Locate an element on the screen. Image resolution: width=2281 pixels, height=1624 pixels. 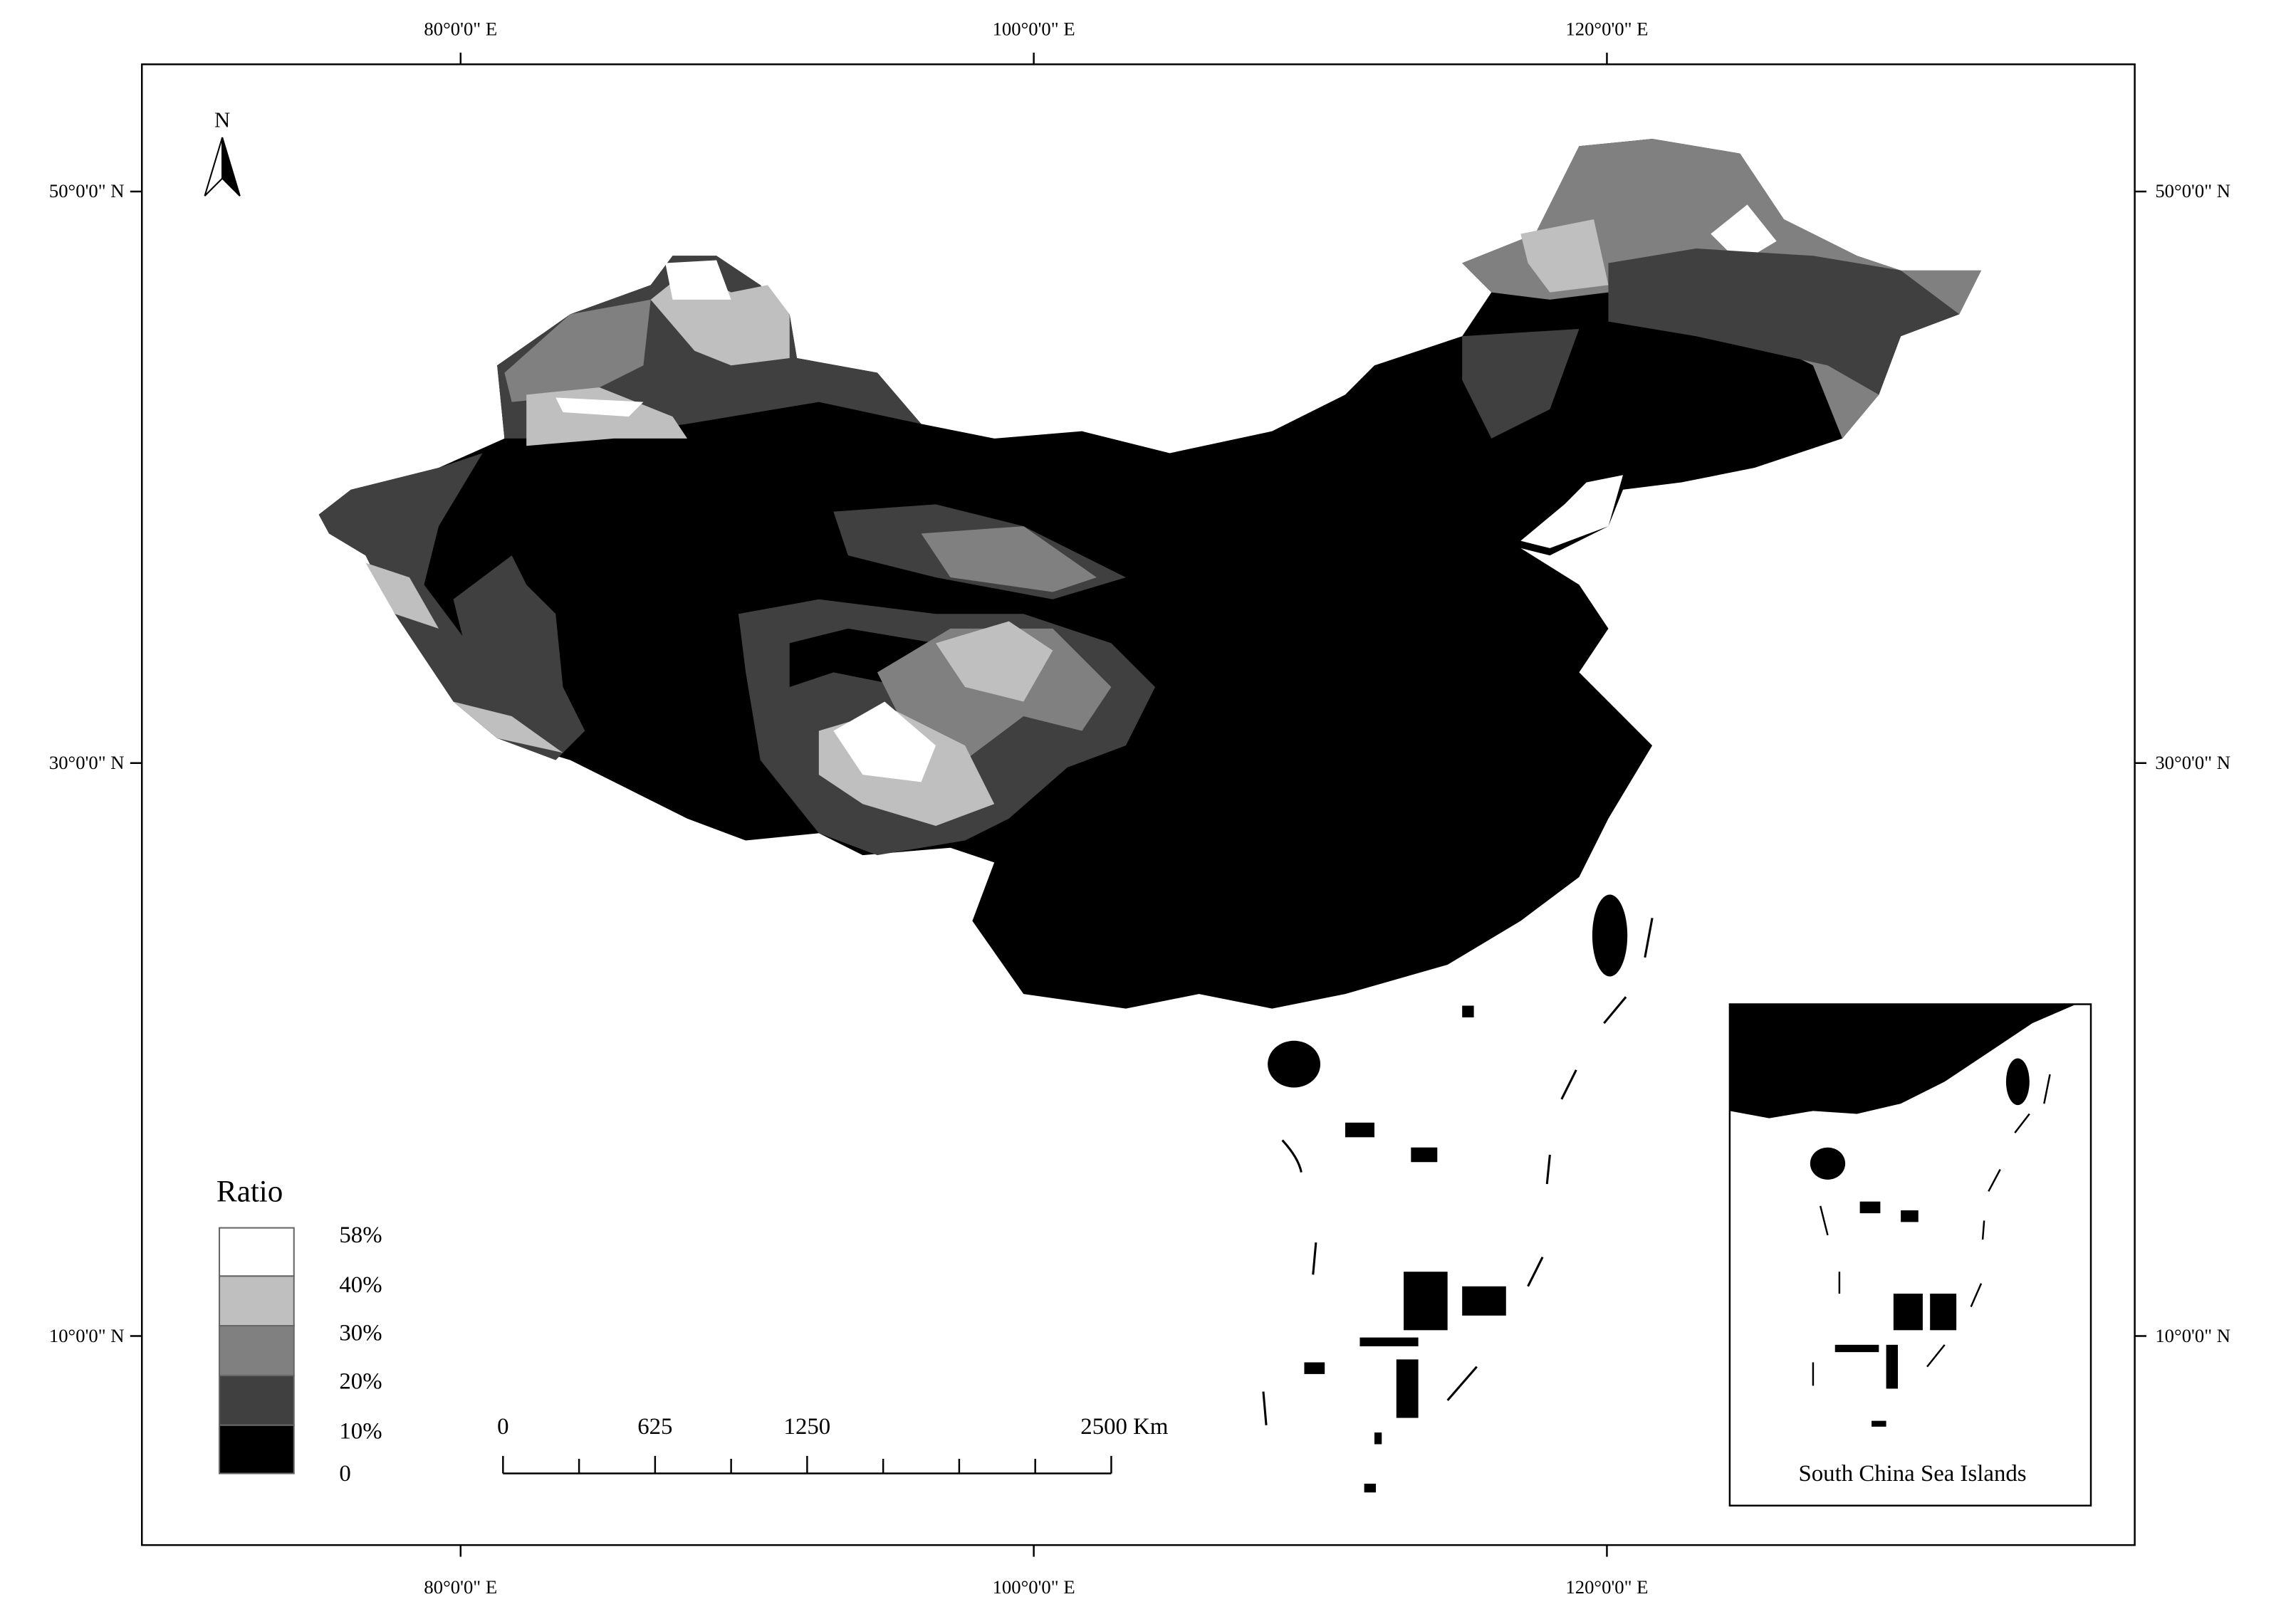
north-arrow: N is located at coordinates (222, 152).